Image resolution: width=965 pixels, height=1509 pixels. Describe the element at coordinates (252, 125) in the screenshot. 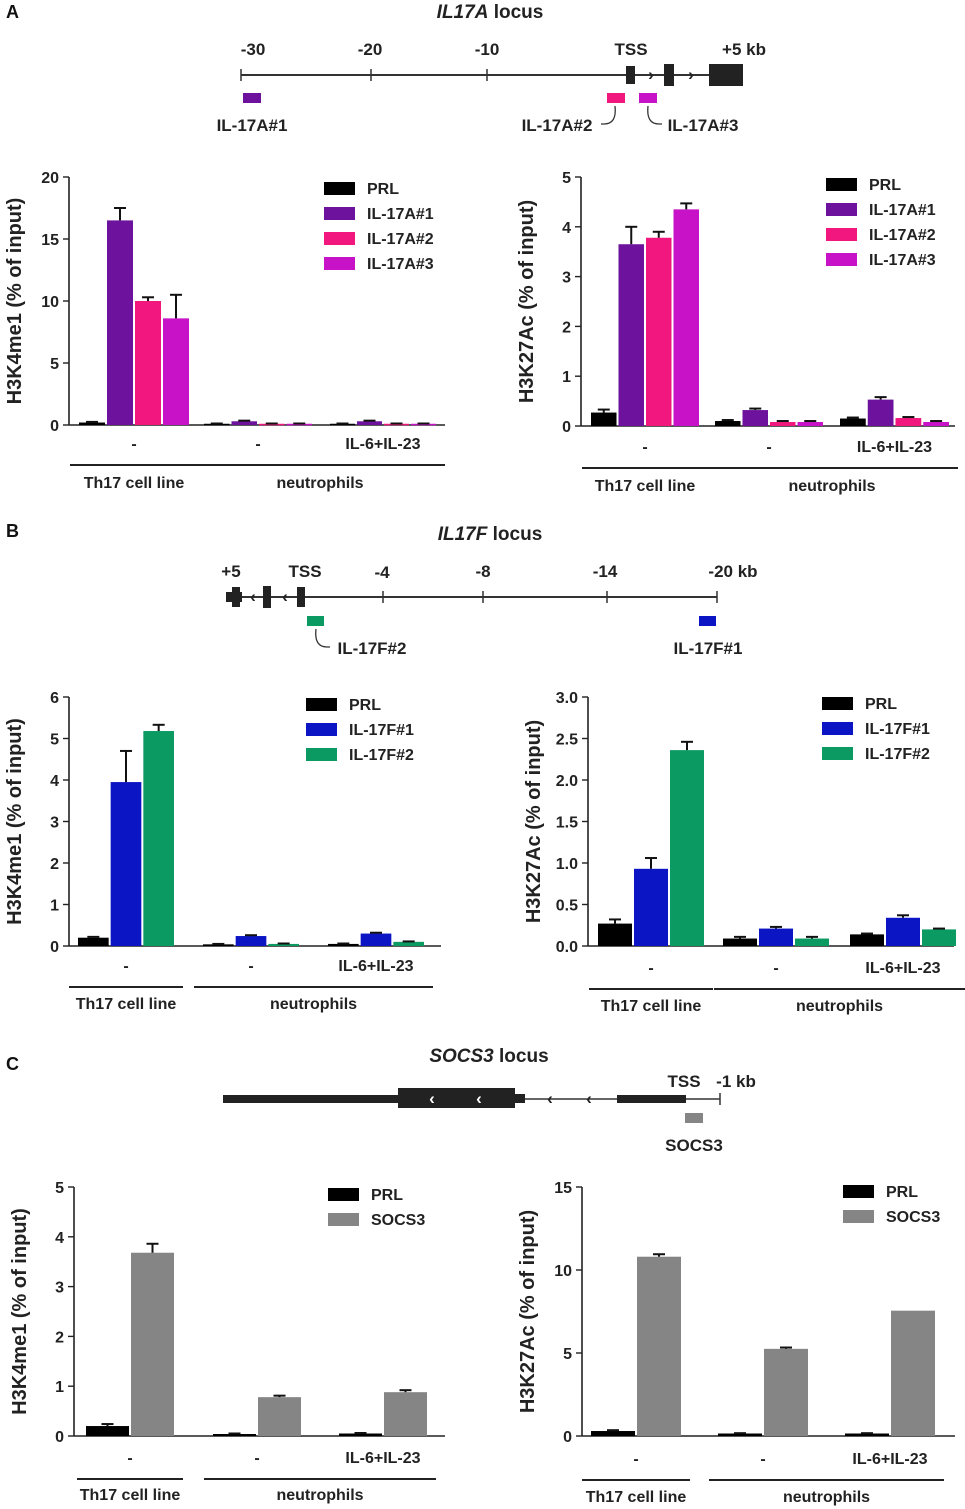

I see `probe-label: IL-17A#1` at that location.